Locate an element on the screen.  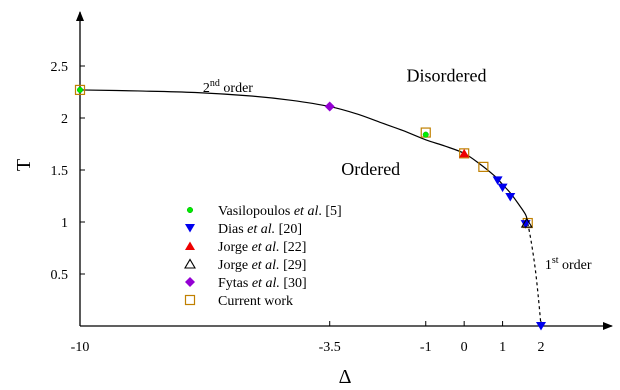
data-point-triangle-up-open is located at coordinates (526, 222).